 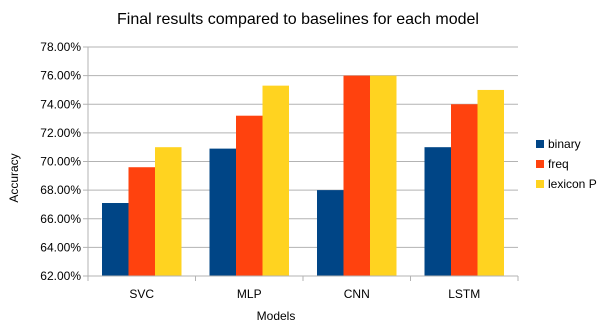 What do you see at coordinates (572, 184) in the screenshot?
I see `legend-label: lexicon P` at bounding box center [572, 184].